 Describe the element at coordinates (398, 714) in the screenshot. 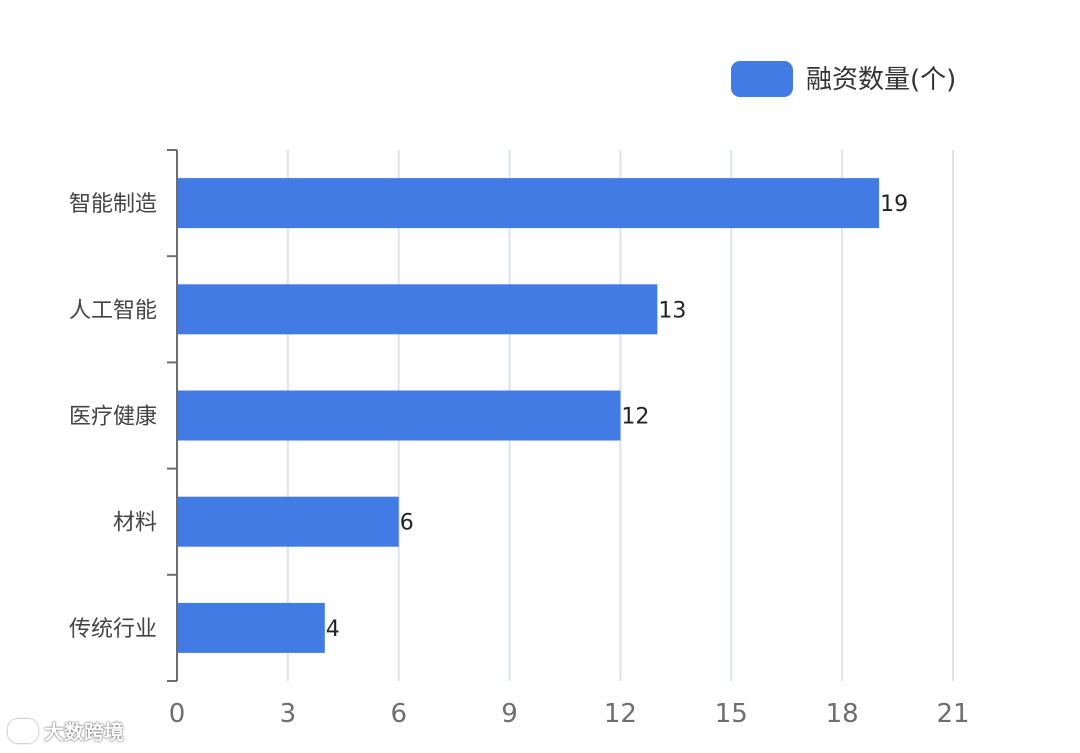

I see `x-tick-label: 6` at that location.